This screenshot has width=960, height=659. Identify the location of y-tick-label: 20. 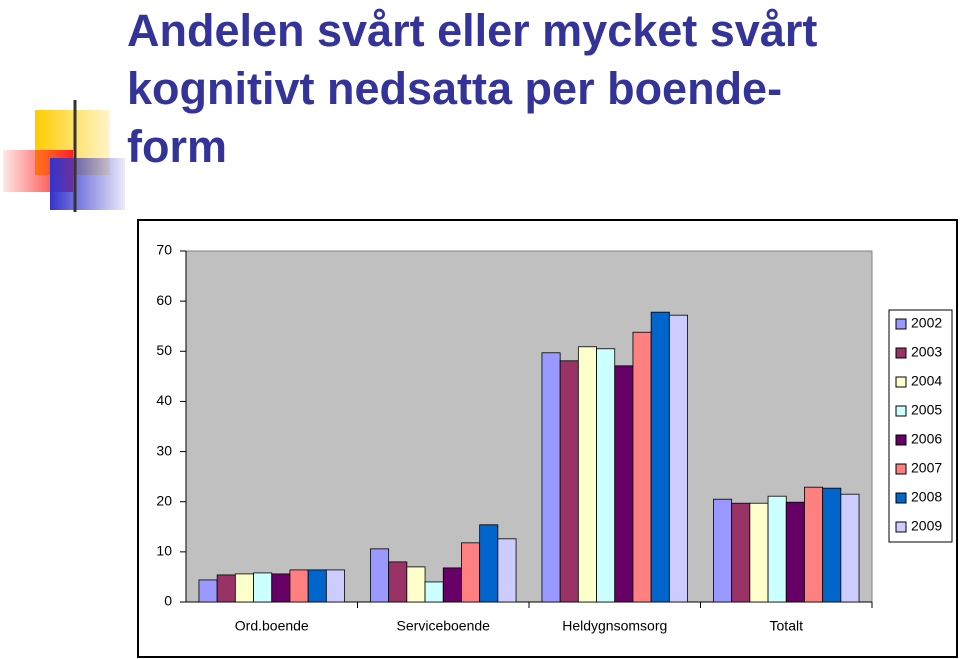
(164, 500).